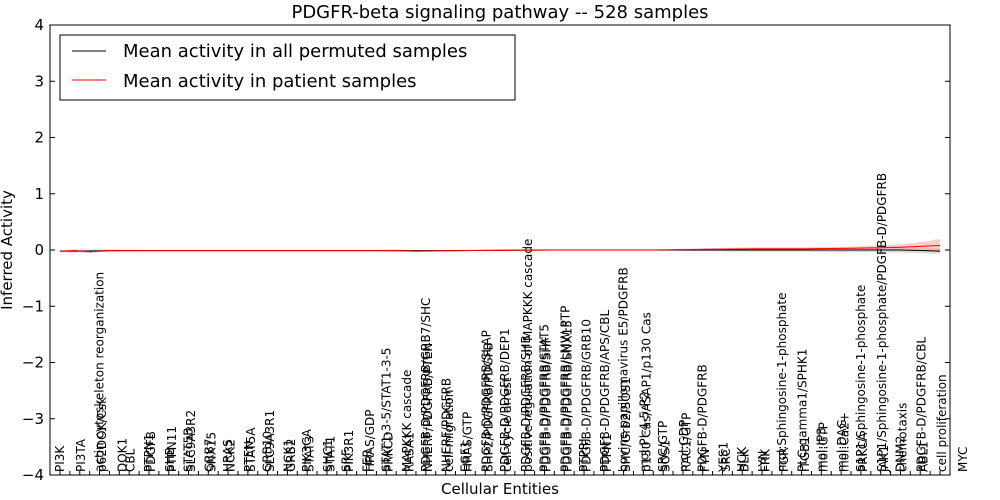 The height and width of the screenshot is (500, 1000). What do you see at coordinates (268, 451) in the screenshot?
I see `x-tick-label: GRB10` at bounding box center [268, 451].